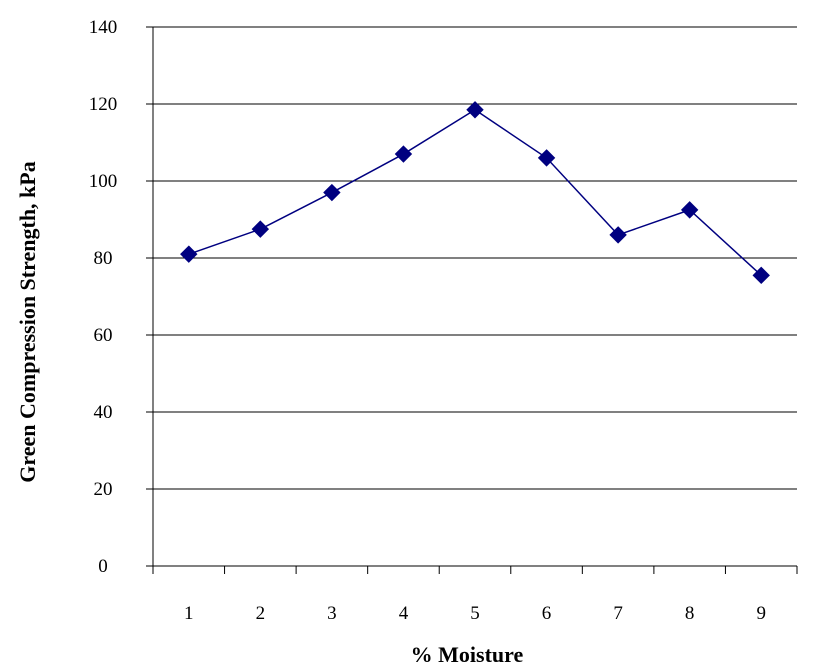  Describe the element at coordinates (103, 258) in the screenshot. I see `y-tick-label: 80` at that location.